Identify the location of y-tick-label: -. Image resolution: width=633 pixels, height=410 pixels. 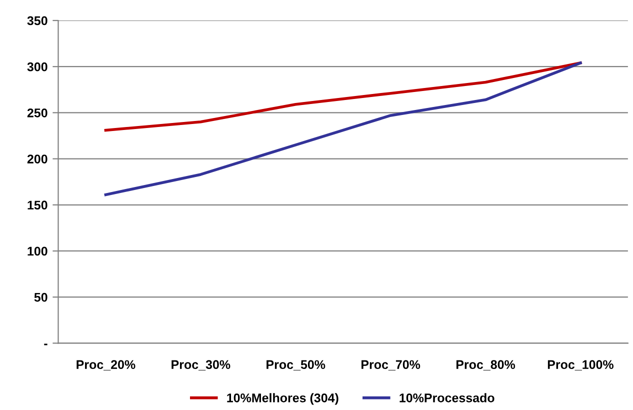
(46, 345).